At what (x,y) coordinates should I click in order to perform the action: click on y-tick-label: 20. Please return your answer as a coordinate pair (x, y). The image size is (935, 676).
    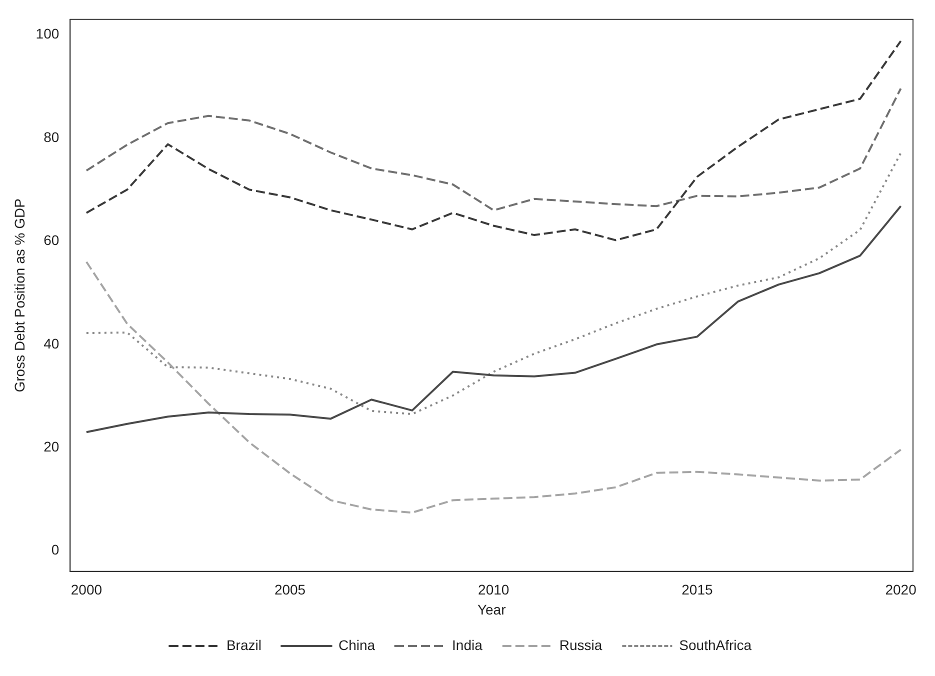
    Looking at the image, I should click on (52, 446).